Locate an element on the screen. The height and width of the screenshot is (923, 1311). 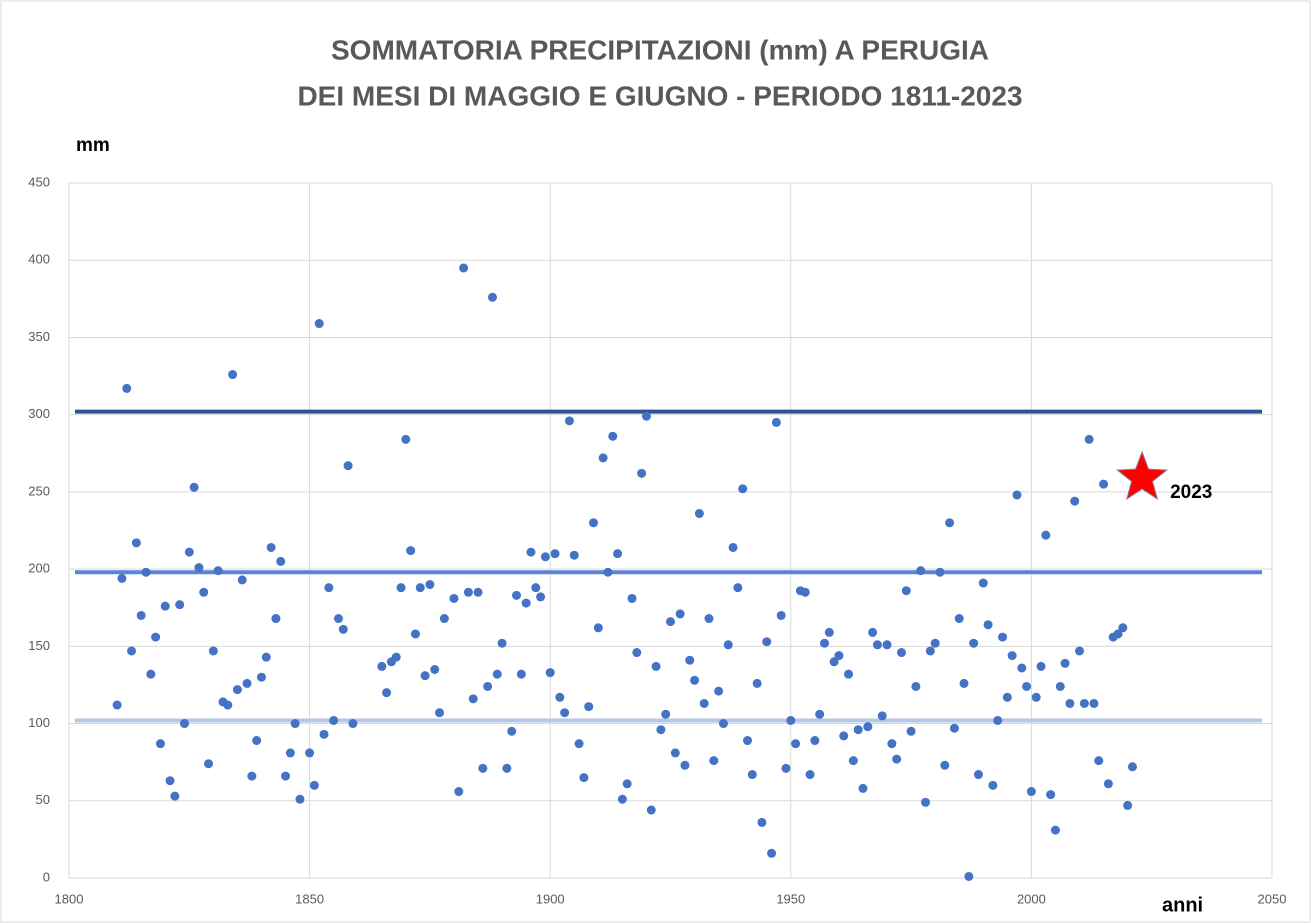
x-tick-label: 1850 is located at coordinates (309, 898).